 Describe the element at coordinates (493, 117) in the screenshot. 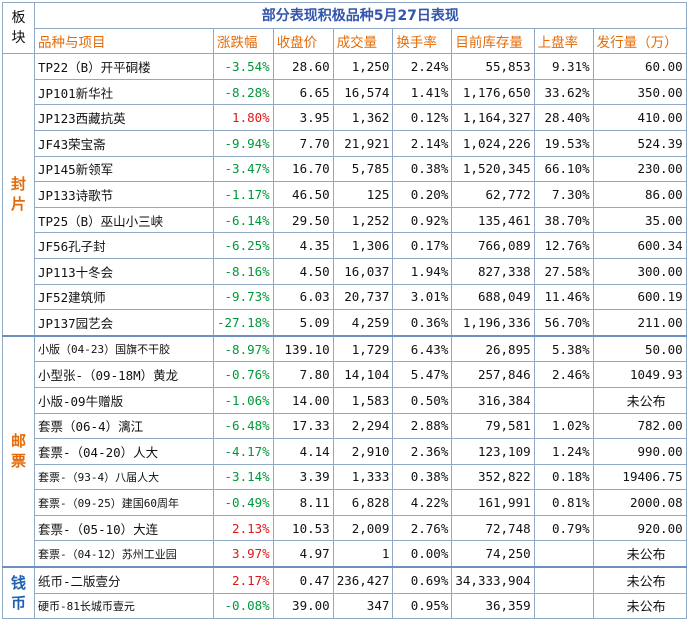

I see `stock-cell: 1,164,327` at that location.